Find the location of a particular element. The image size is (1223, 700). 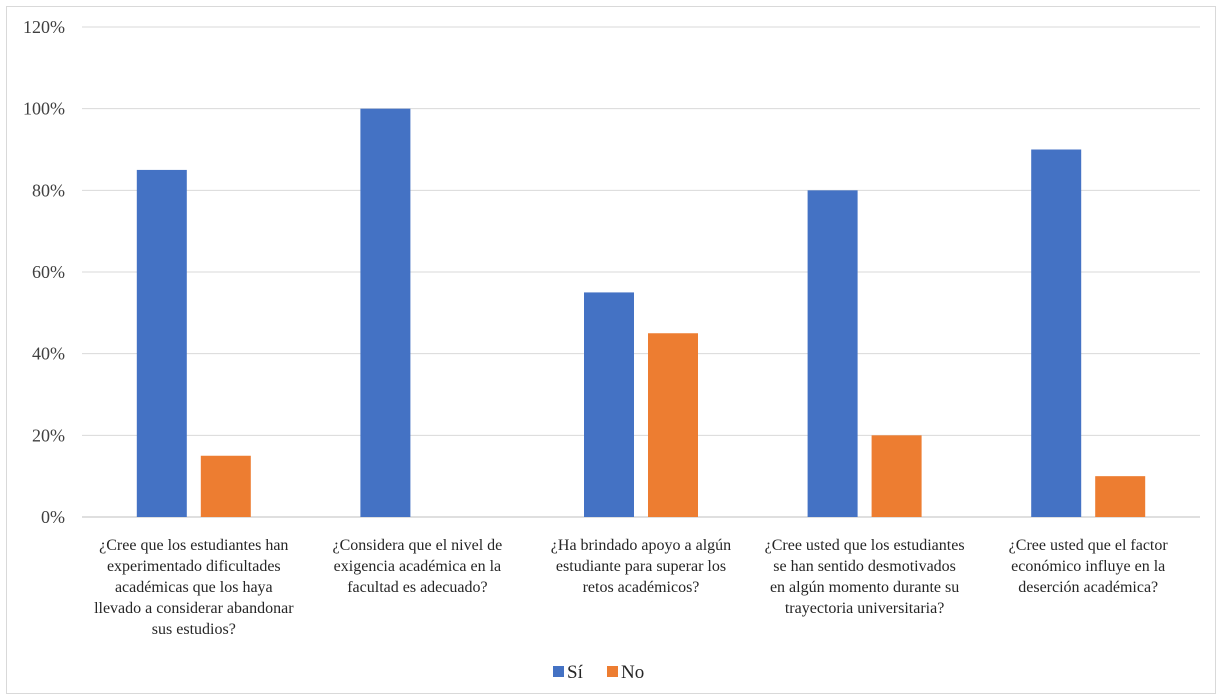

x-category-label: estudiante para superar los is located at coordinates (641, 566).